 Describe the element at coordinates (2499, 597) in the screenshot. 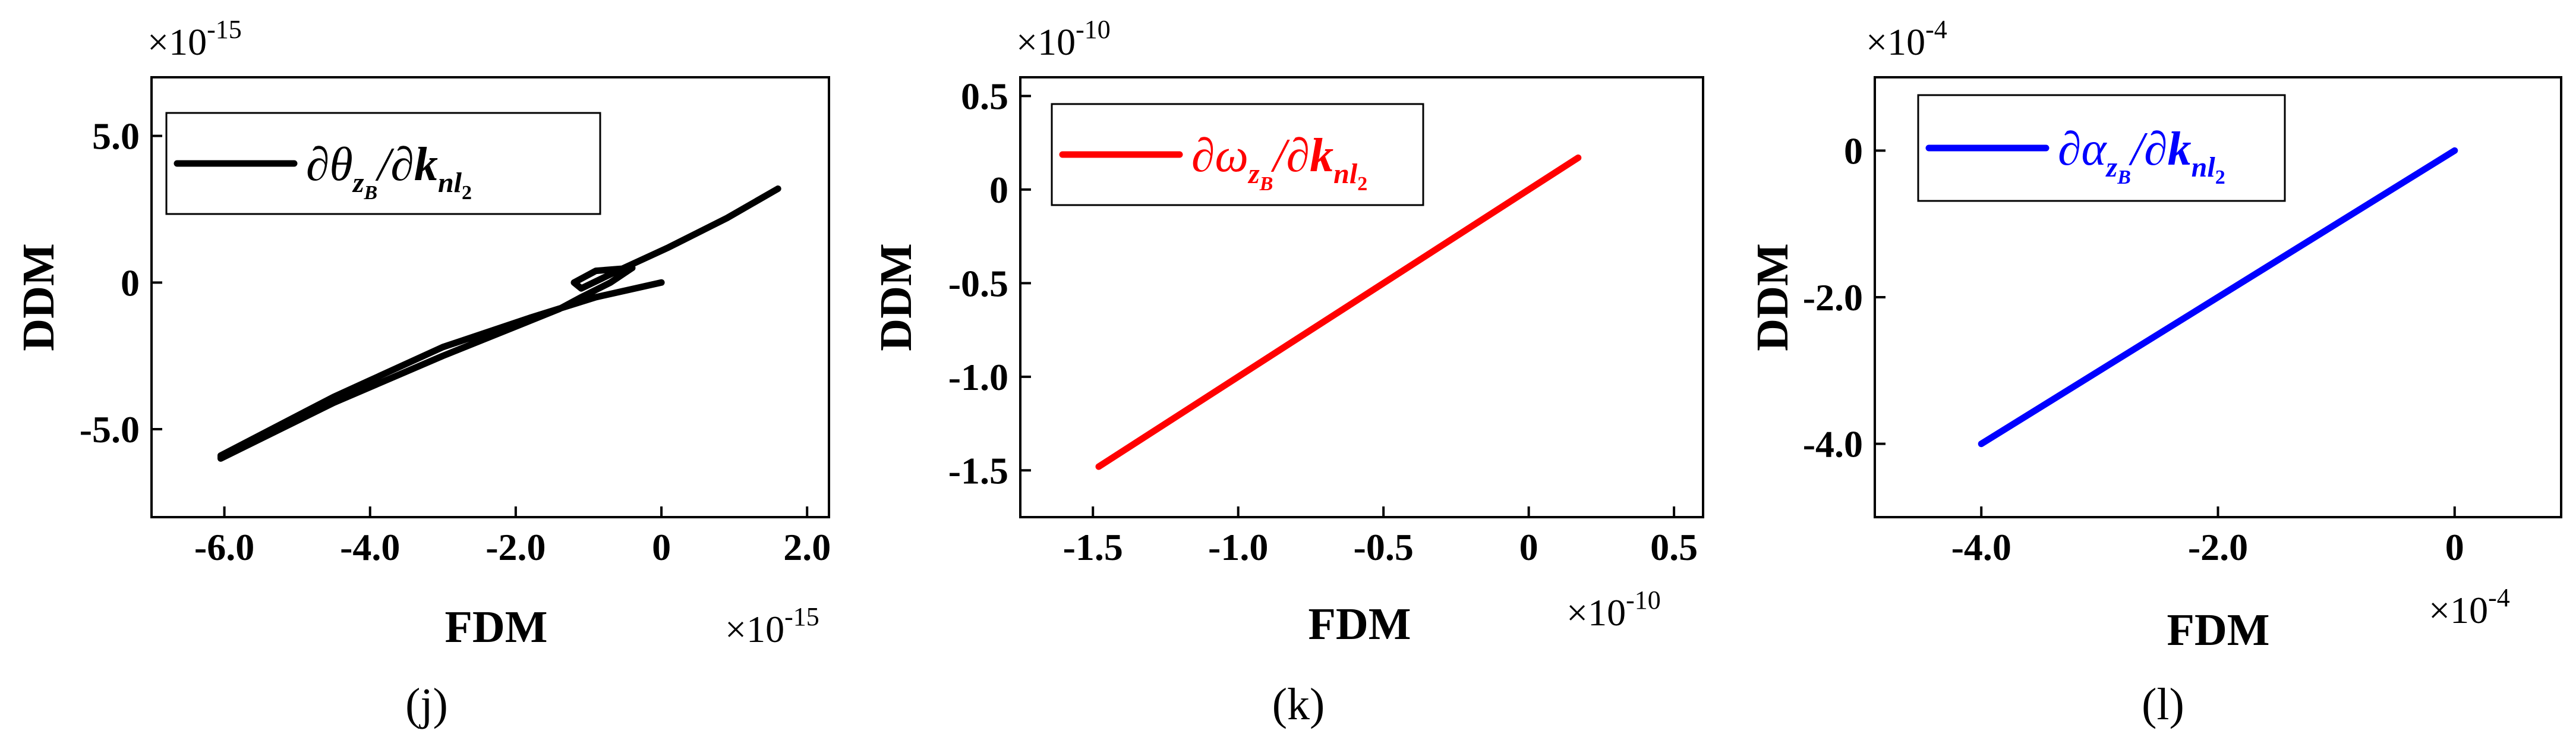

I see `x-axis-multiplier-exponent: -4` at that location.